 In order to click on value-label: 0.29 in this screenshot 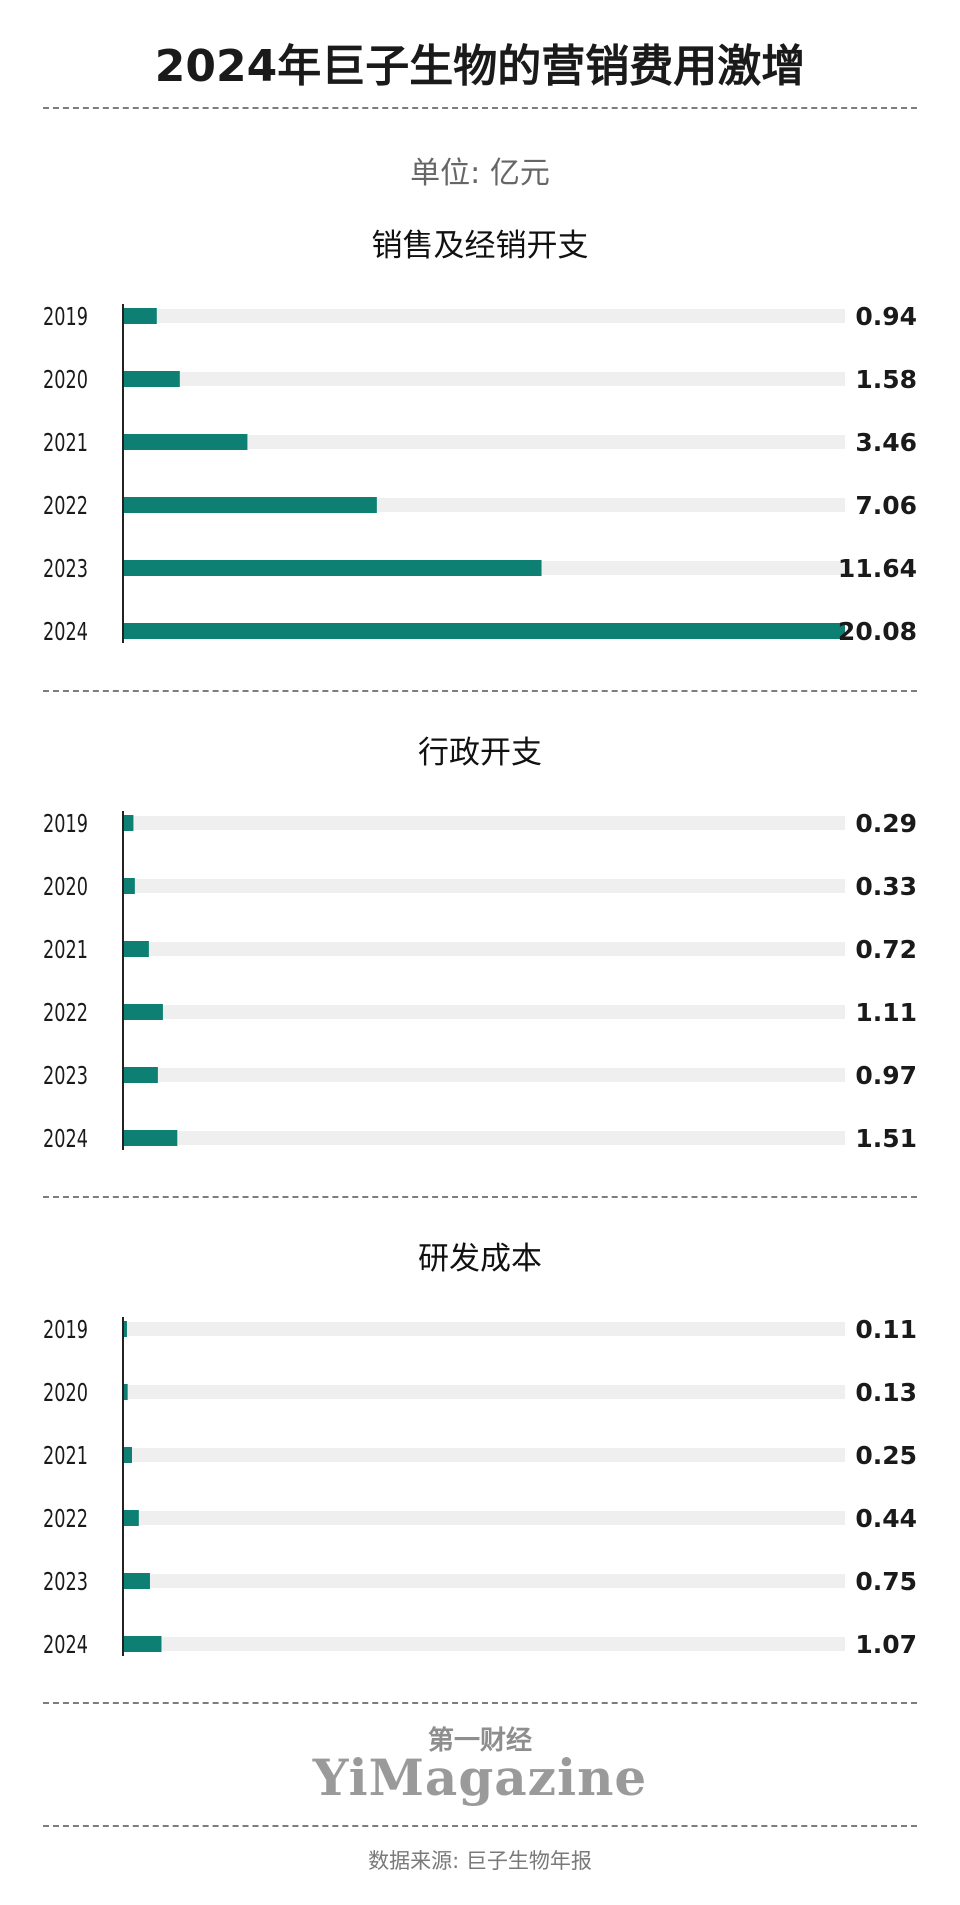, I will do `click(886, 823)`.